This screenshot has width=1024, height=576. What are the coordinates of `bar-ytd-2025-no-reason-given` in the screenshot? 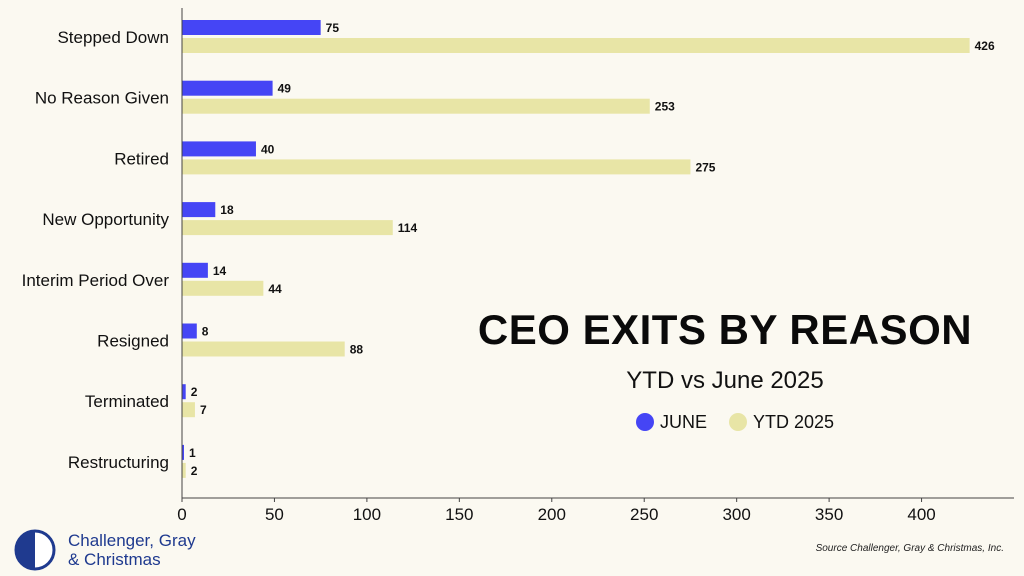 It's located at (416, 106).